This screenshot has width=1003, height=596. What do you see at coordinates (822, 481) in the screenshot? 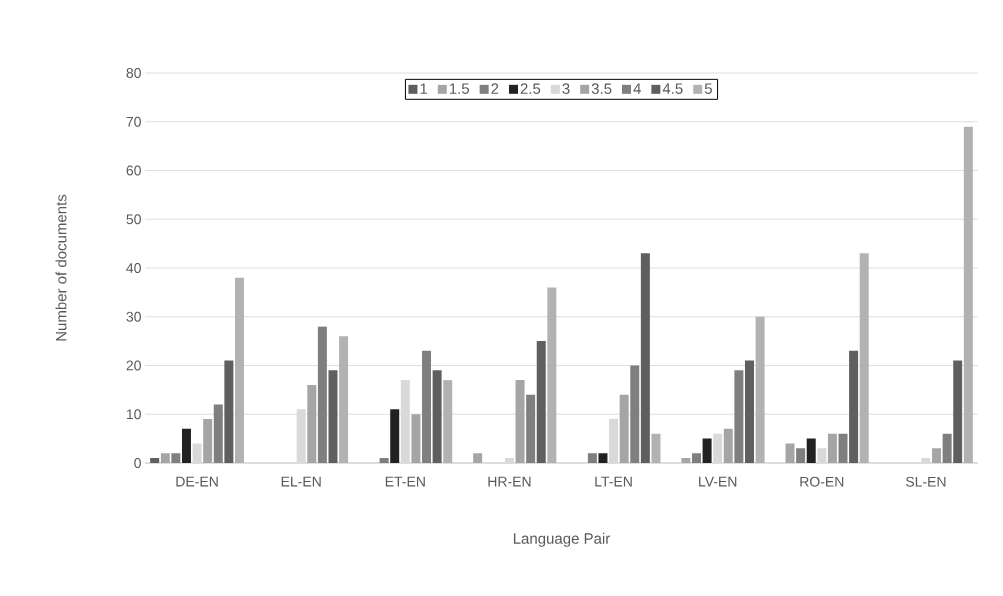
I see `x-tick-label: RO-EN` at bounding box center [822, 481].